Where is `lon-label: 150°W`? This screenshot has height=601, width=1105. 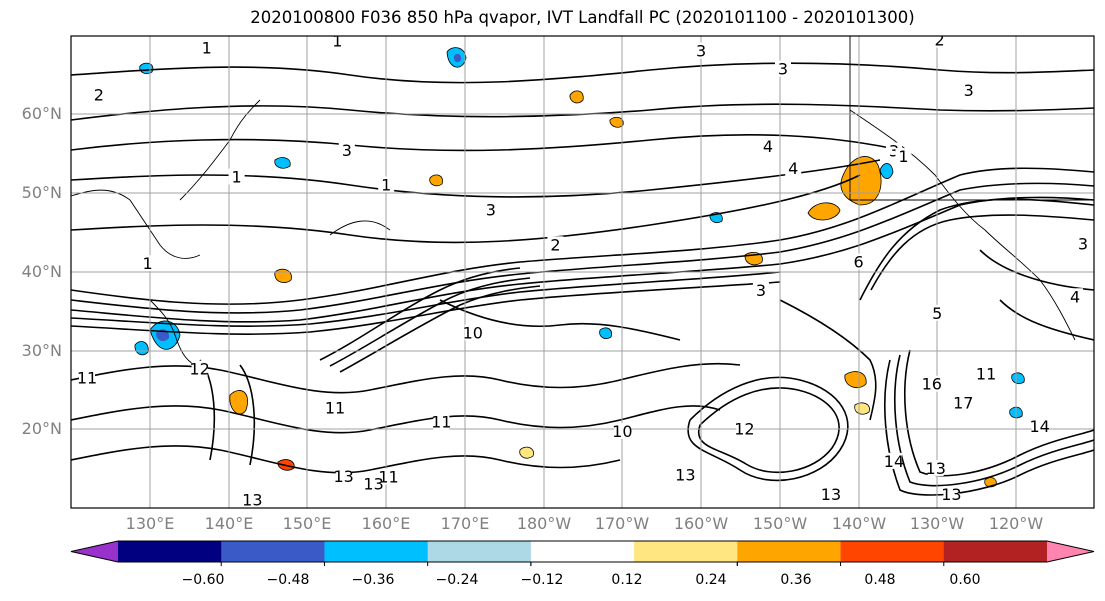 lon-label: 150°W is located at coordinates (780, 523).